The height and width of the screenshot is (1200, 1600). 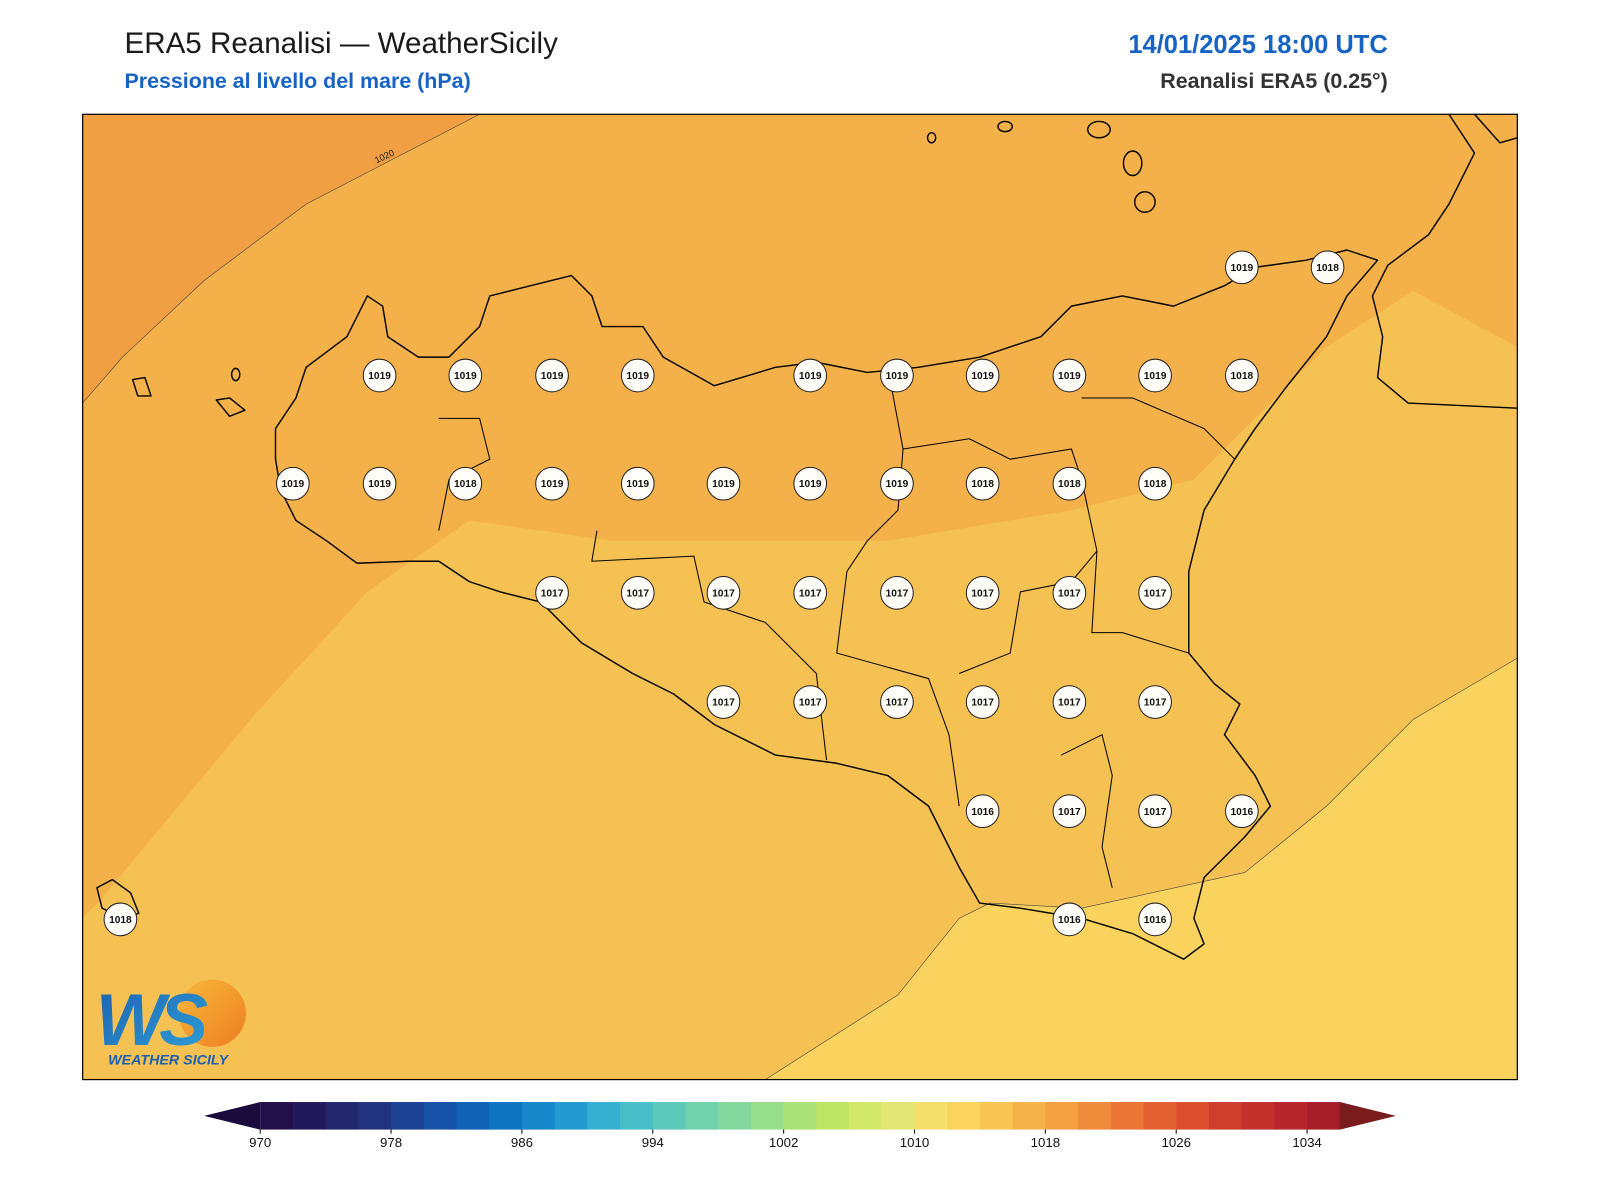 What do you see at coordinates (1257, 45) in the screenshot?
I see `datetime: 14/01/2025 18:00 UTC` at bounding box center [1257, 45].